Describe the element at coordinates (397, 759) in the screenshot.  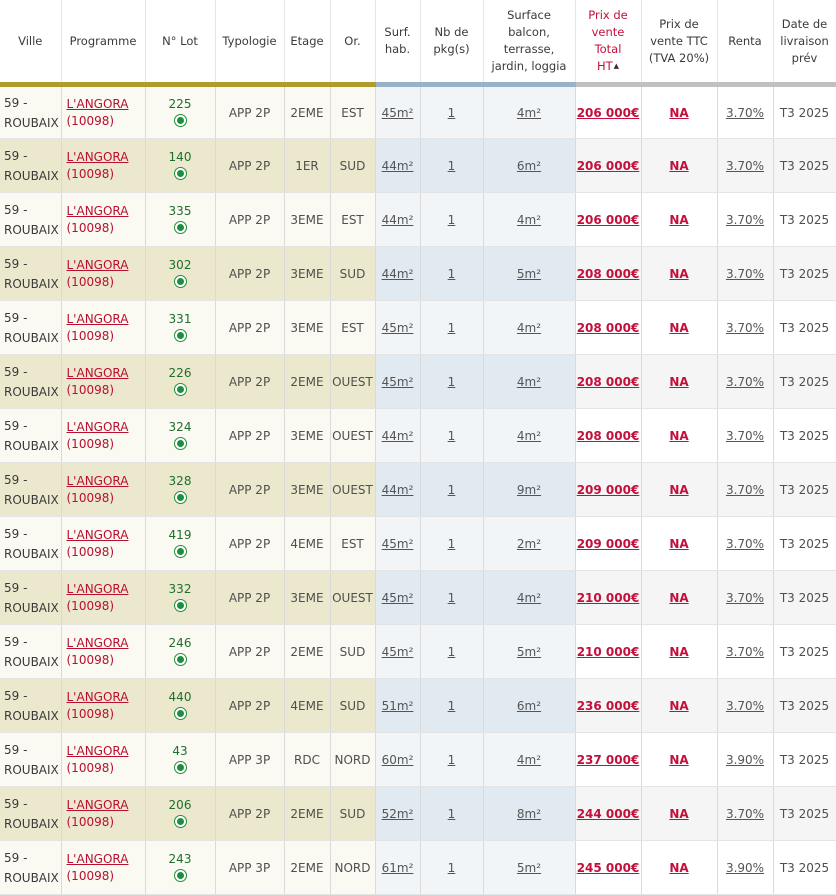
I see `surface-link: 60m²` at that location.